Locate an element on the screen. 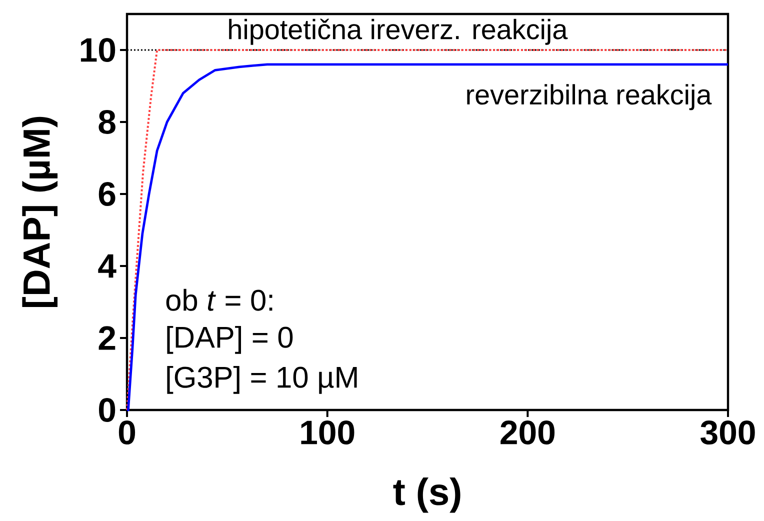 The image size is (764, 521). y-axis-title: [DAP] (µM) is located at coordinates (40, 211).